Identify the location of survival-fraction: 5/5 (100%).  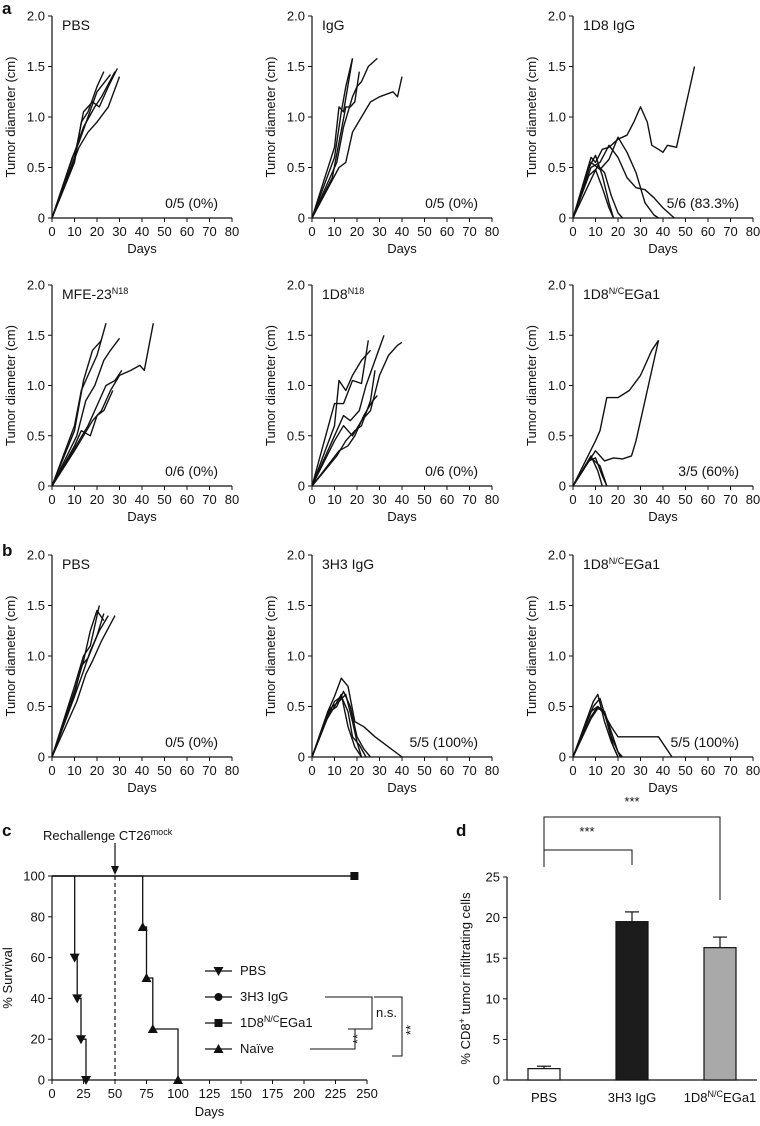
(444, 742).